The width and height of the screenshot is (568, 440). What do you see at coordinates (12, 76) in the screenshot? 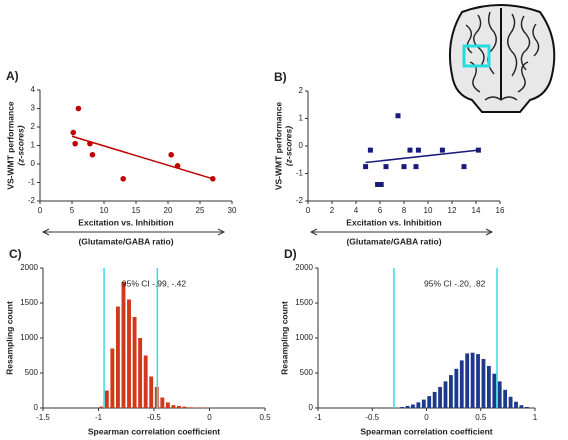
I see `panel-label: A)` at bounding box center [12, 76].